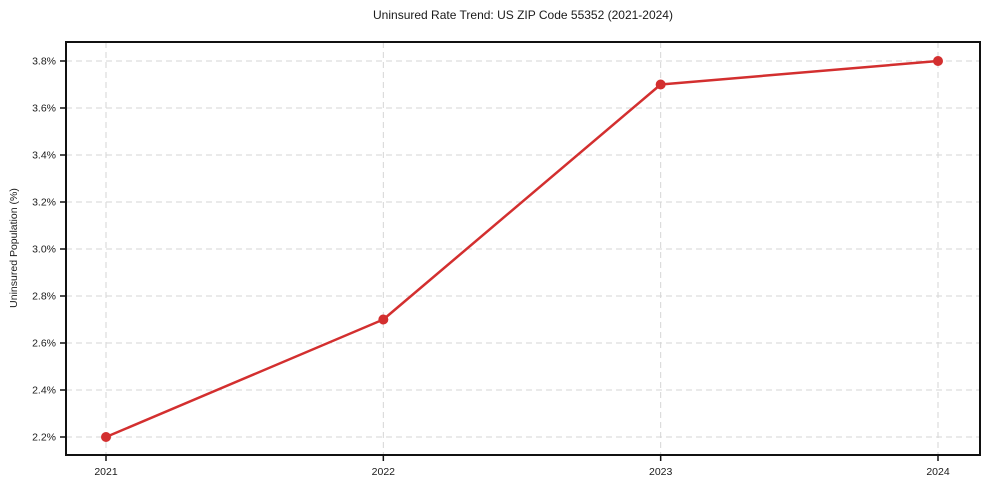 The width and height of the screenshot is (989, 490). I want to click on y-tick-label: 3.0%, so click(44, 250).